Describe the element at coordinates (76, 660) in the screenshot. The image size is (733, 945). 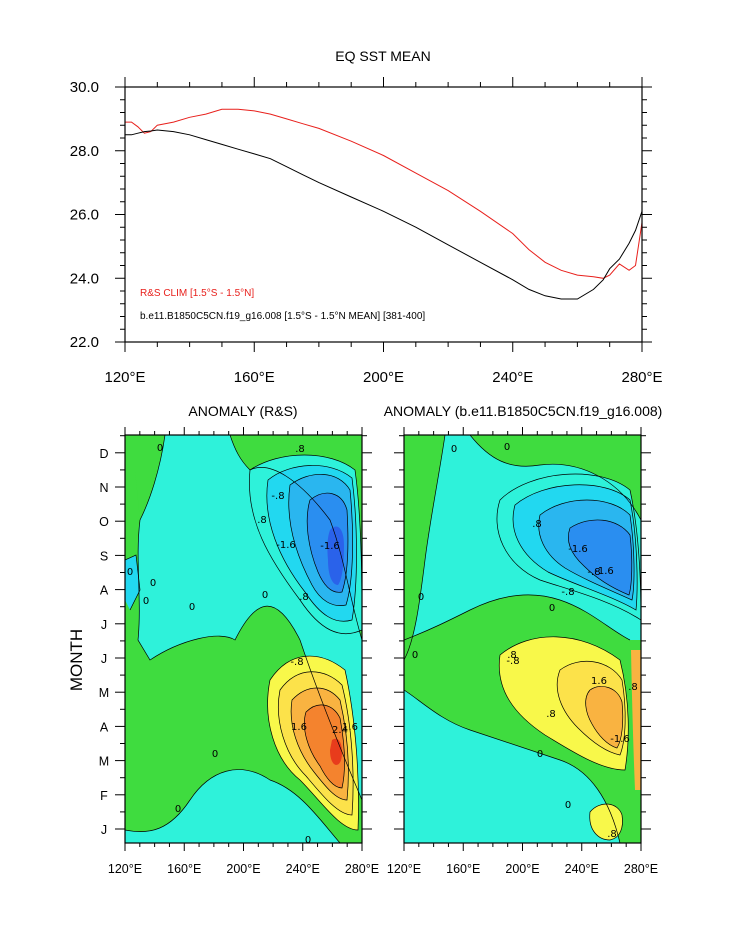
I see `month-axis-label: MONTH` at that location.